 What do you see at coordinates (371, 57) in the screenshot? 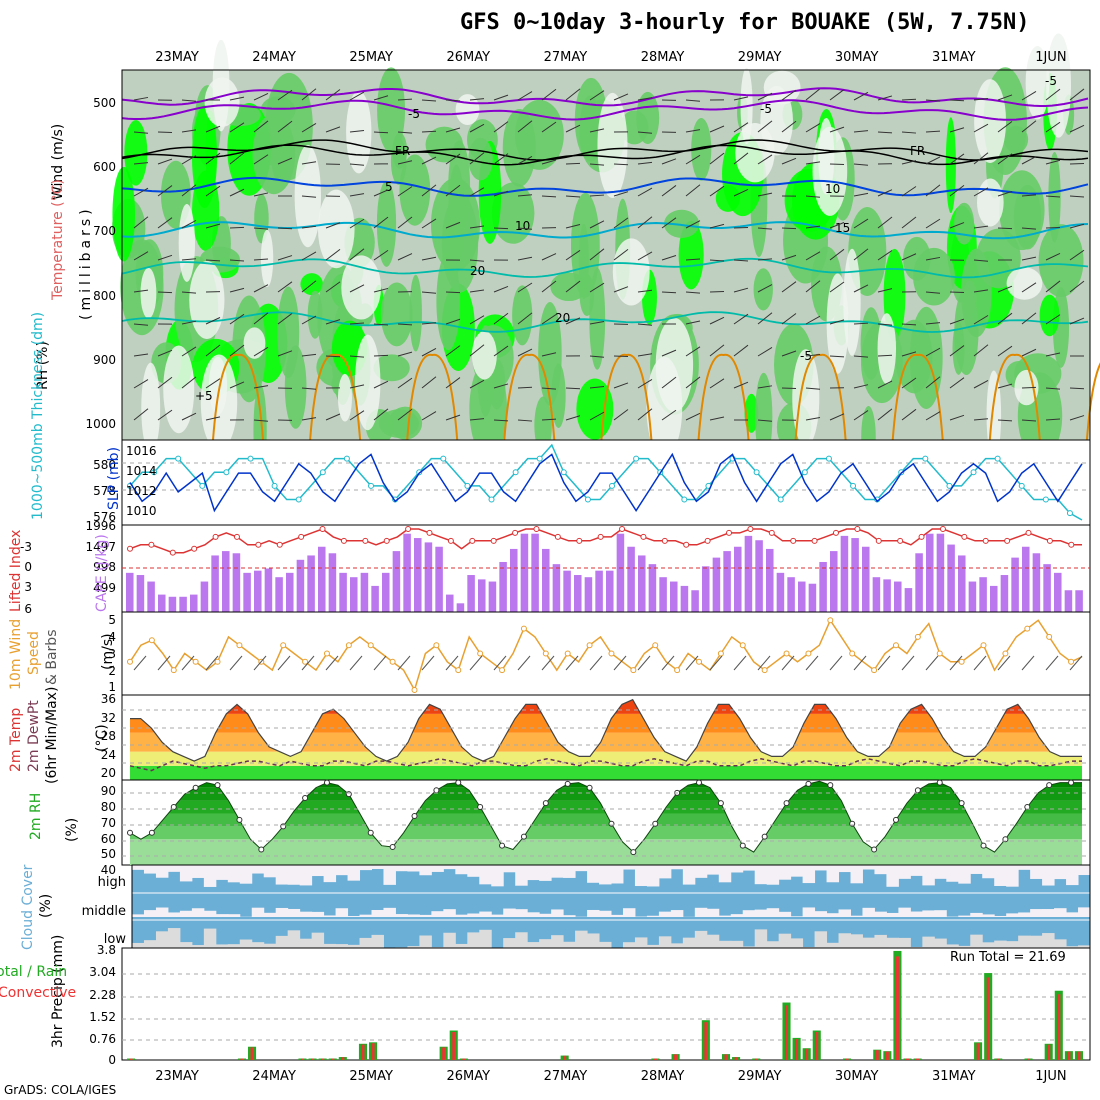
I see `date-label-top: 25MAY` at bounding box center [371, 57].